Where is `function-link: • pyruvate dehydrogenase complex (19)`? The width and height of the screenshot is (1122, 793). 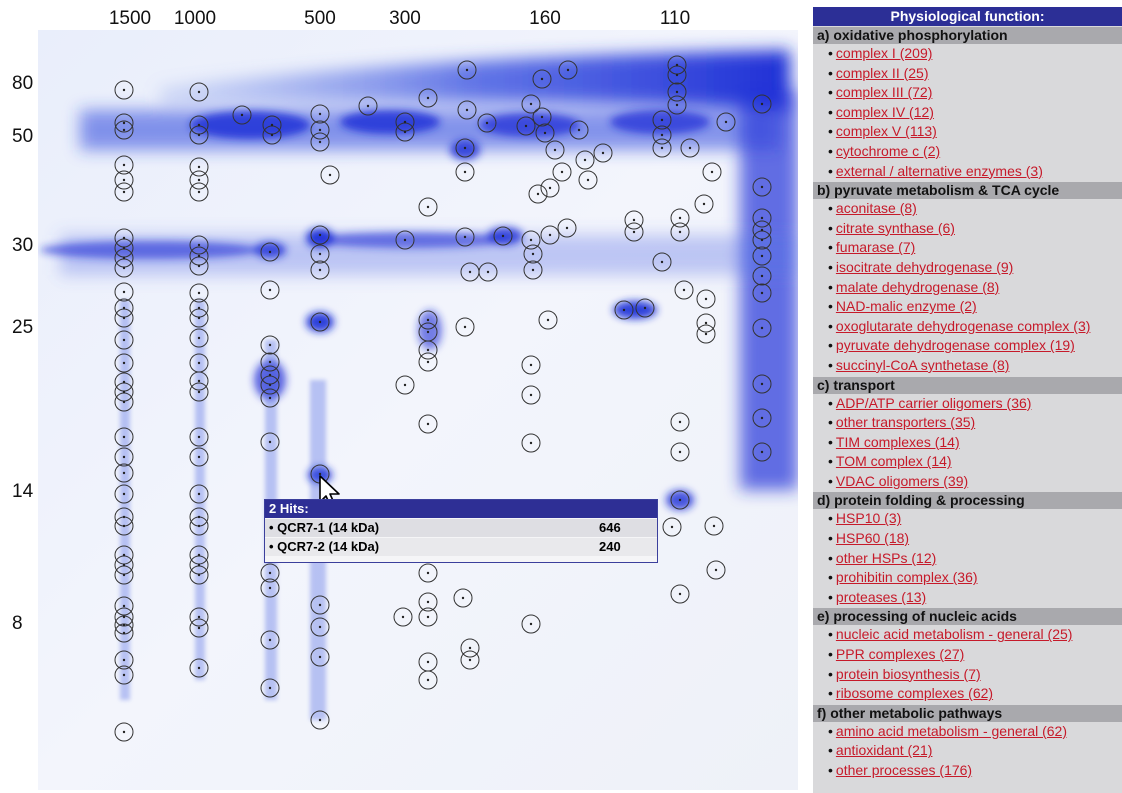
function-link: • pyruvate dehydrogenase complex (19) is located at coordinates (951, 345).